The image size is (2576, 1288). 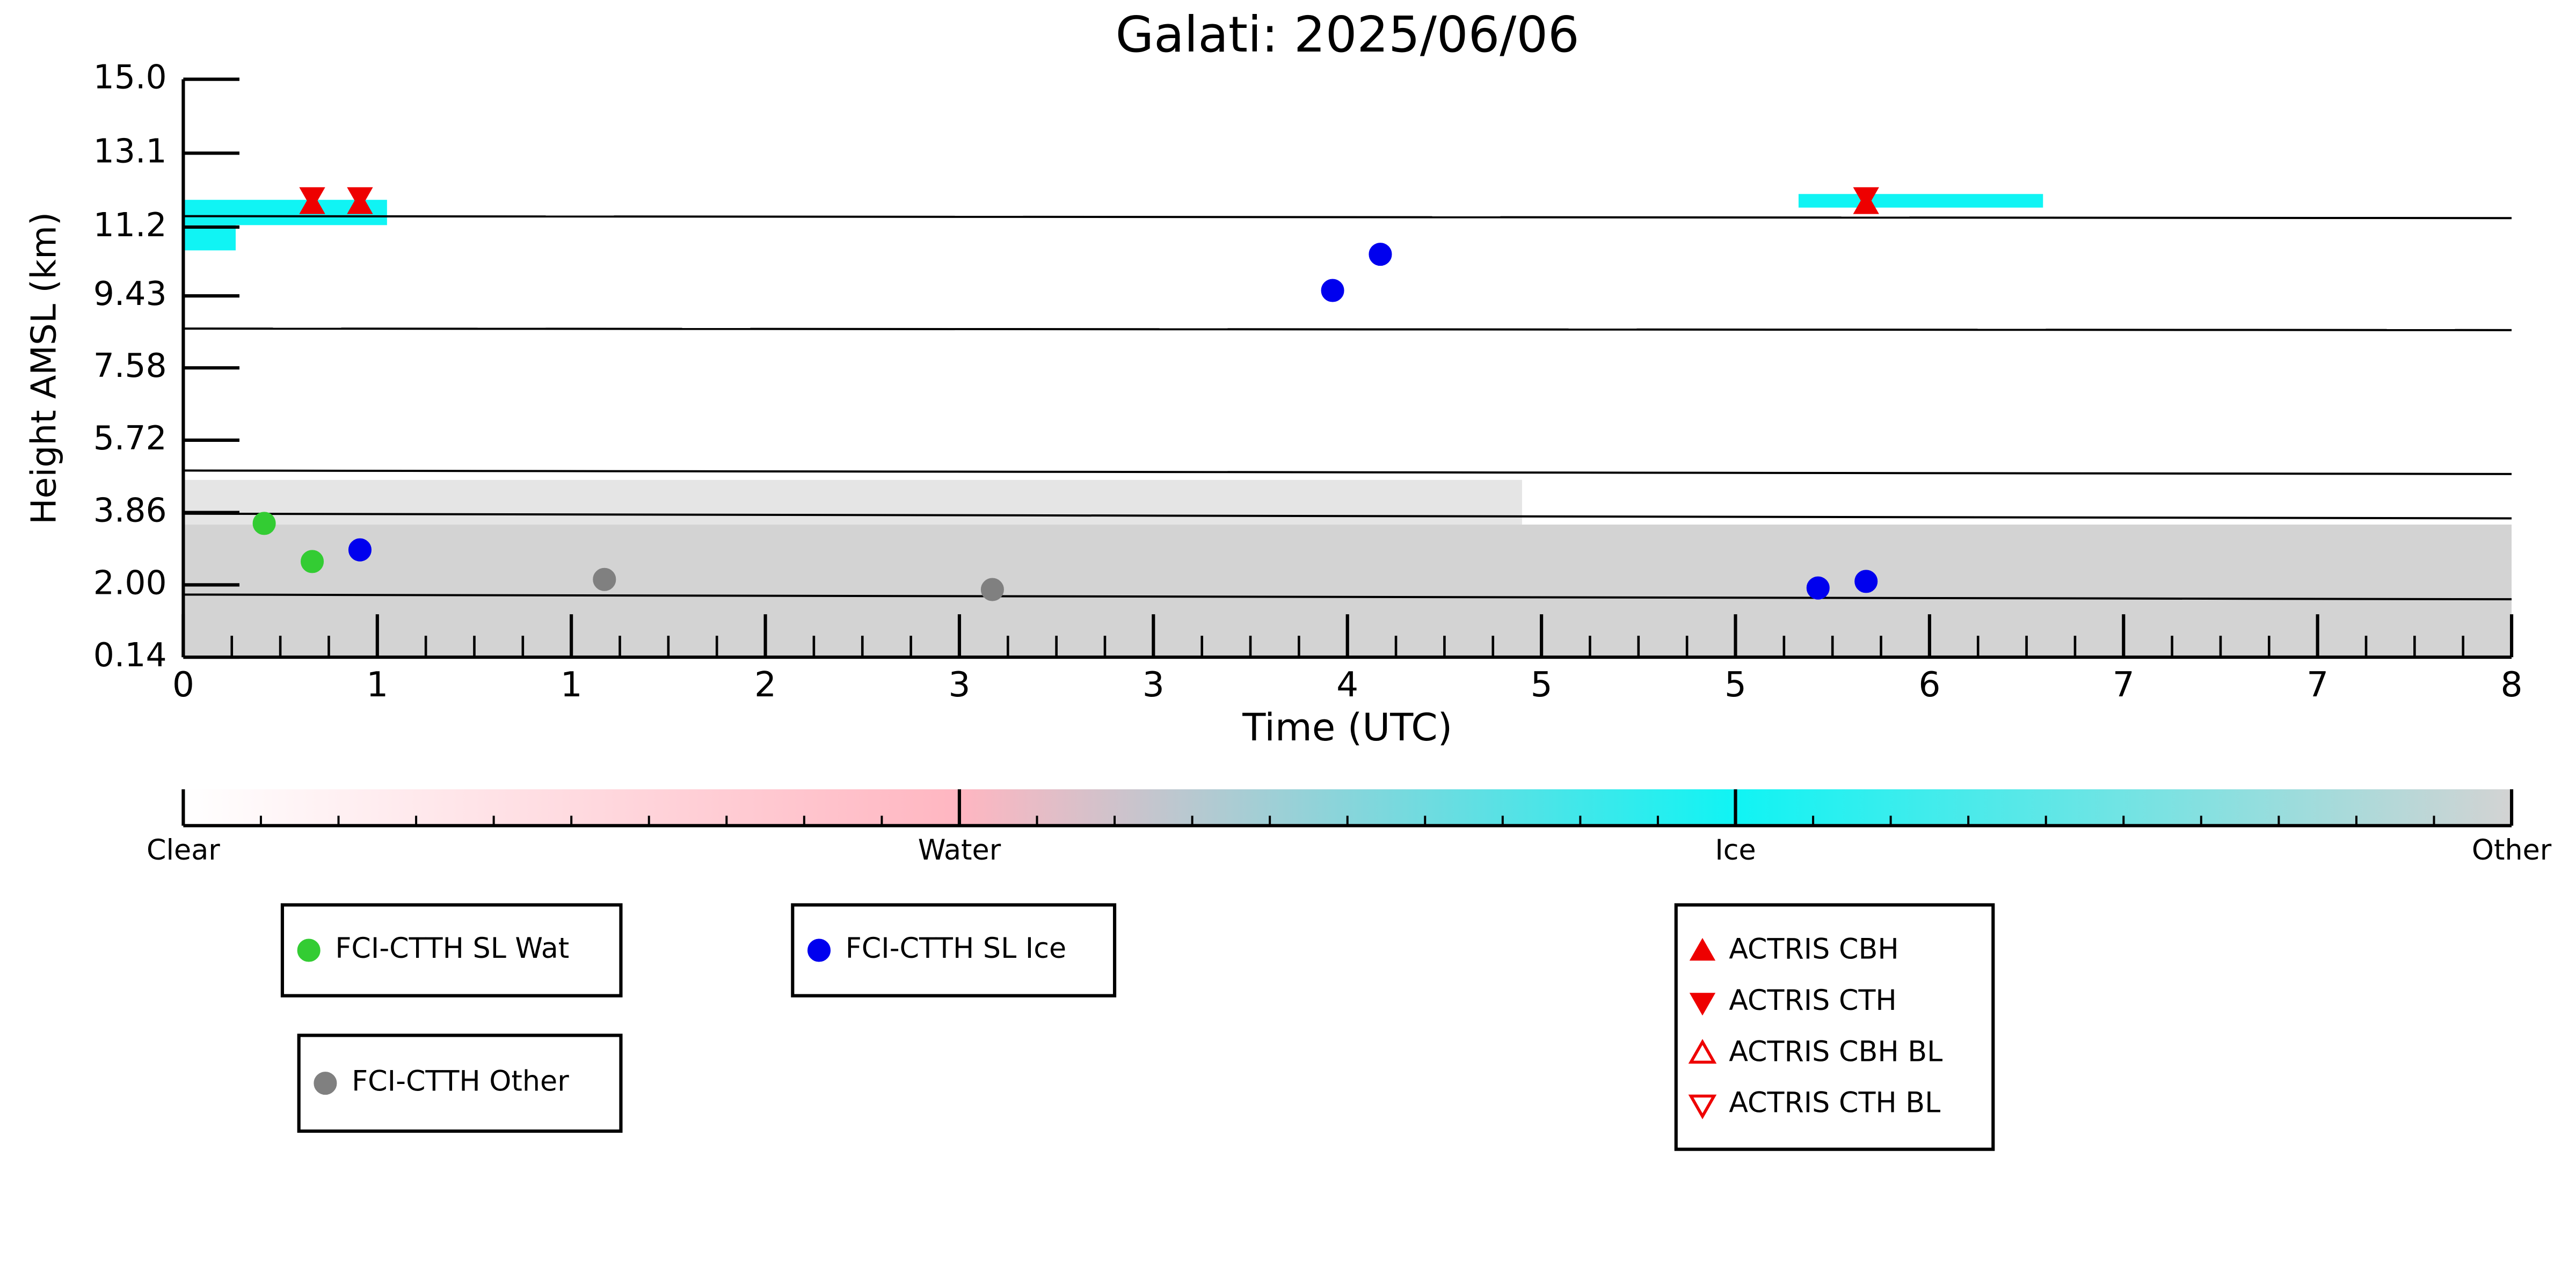 I want to click on legend-label: FCI-CTTH Other, so click(x=460, y=1081).